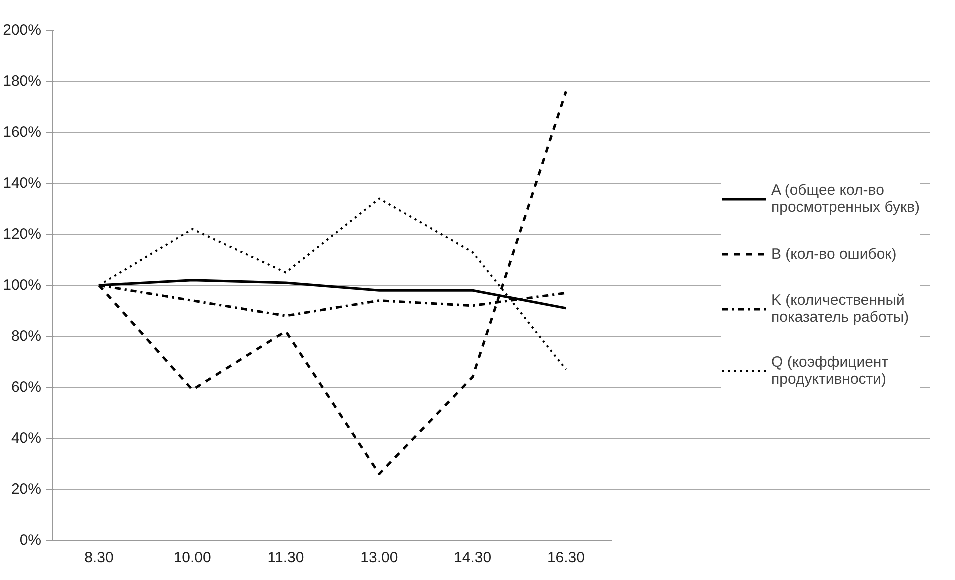 Image resolution: width=955 pixels, height=580 pixels. Describe the element at coordinates (473, 558) in the screenshot. I see `x-tick-label: 14.30` at that location.